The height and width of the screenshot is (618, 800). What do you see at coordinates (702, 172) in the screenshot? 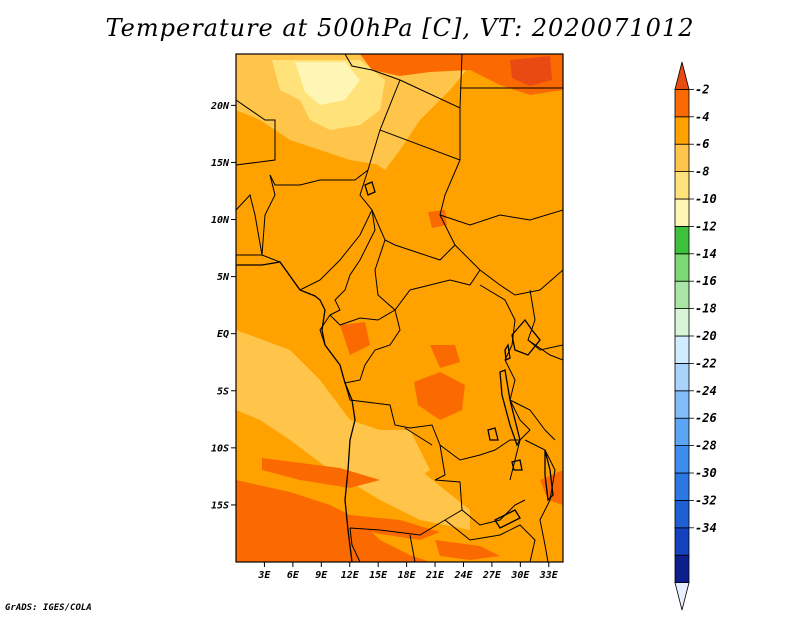
I see `colorbar-label: -8` at bounding box center [702, 172].